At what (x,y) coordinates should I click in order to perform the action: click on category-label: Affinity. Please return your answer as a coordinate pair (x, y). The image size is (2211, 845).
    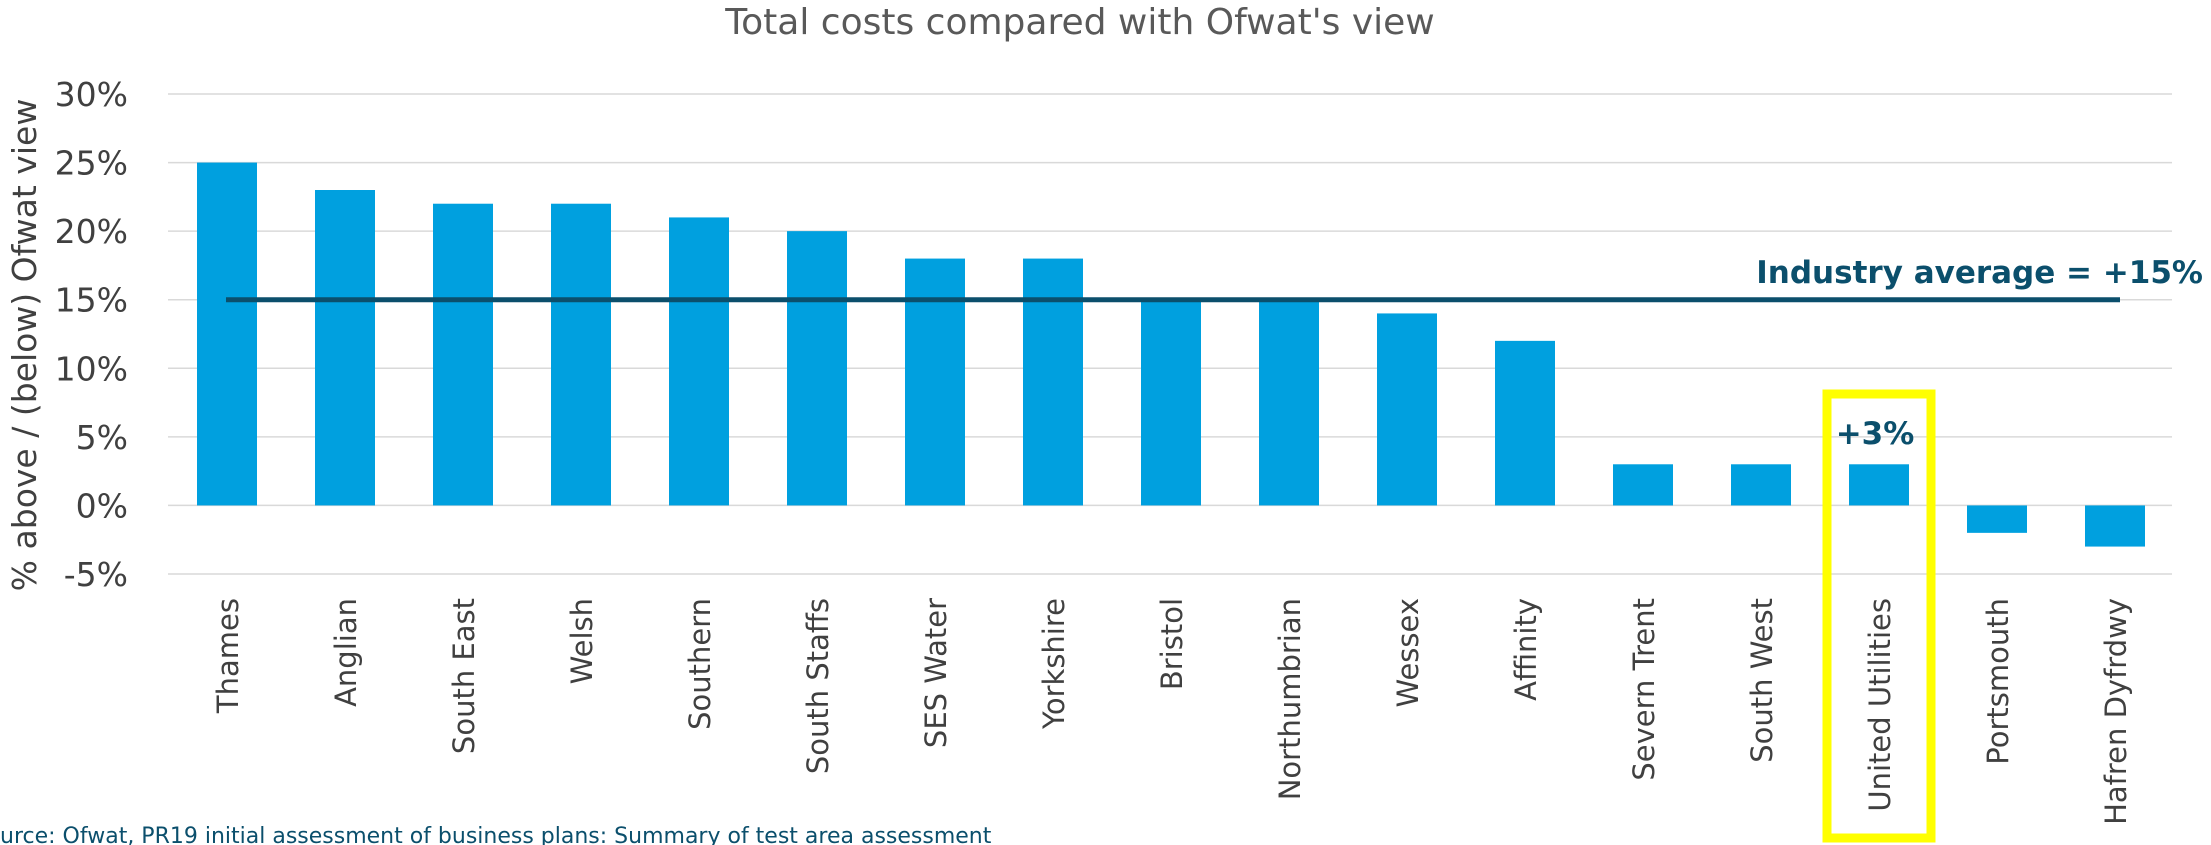
    Looking at the image, I should click on (1526, 649).